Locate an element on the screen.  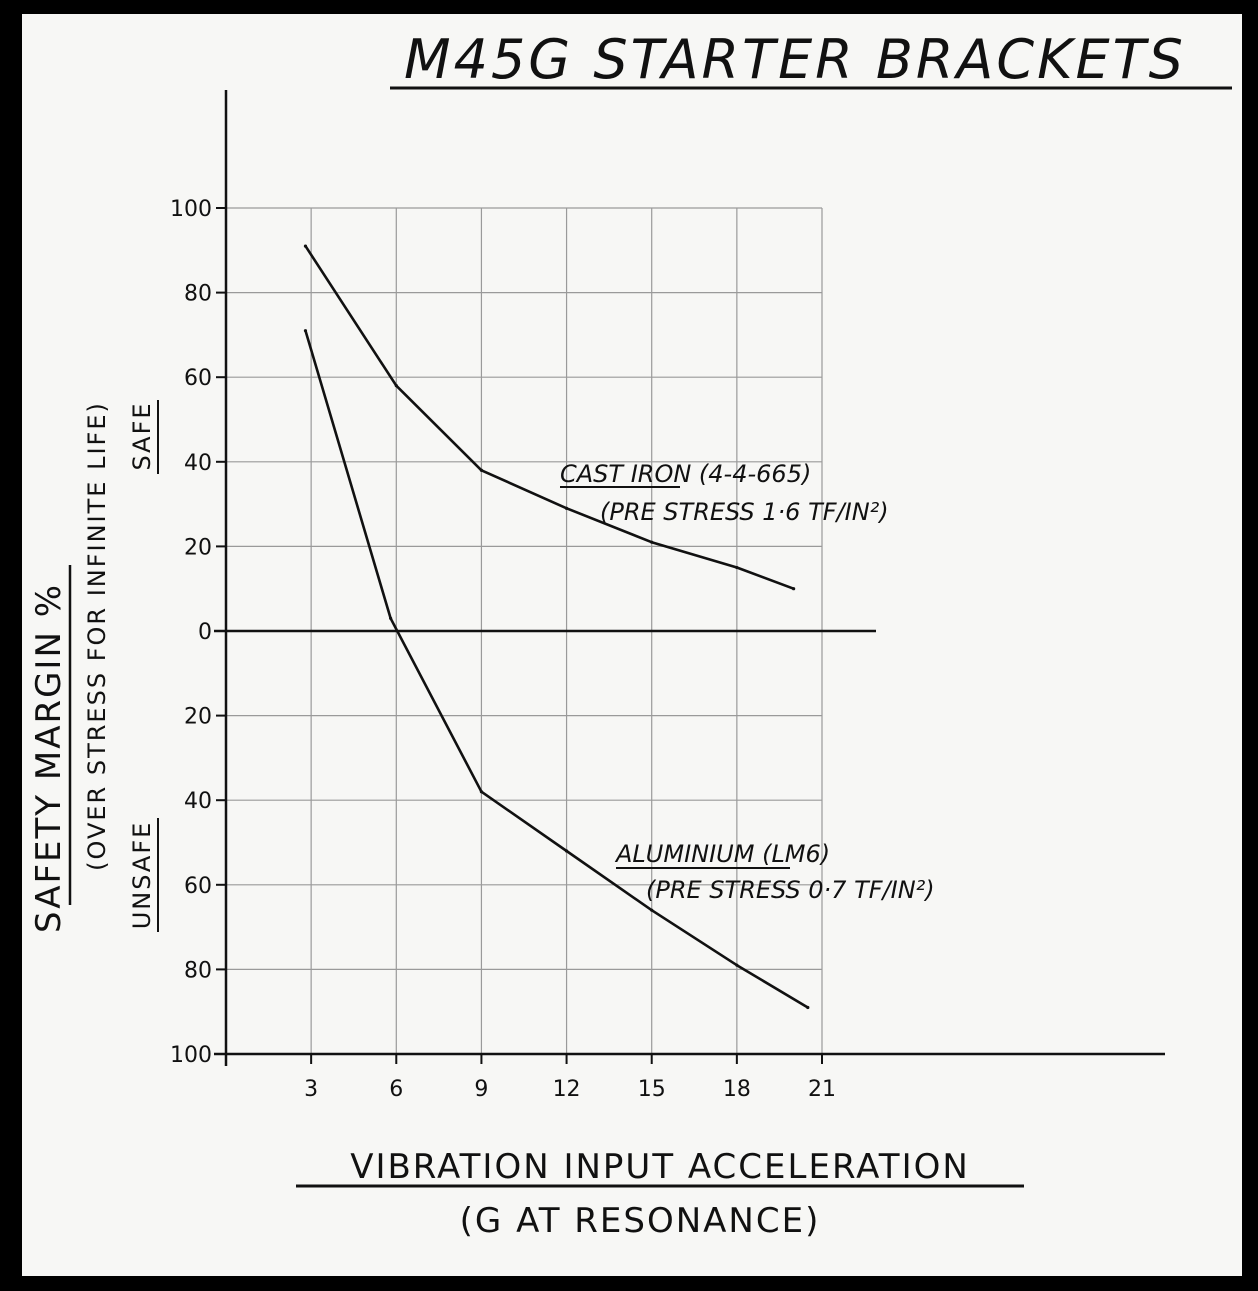
x-tick-label-3: 12 is located at coordinates (567, 1089).